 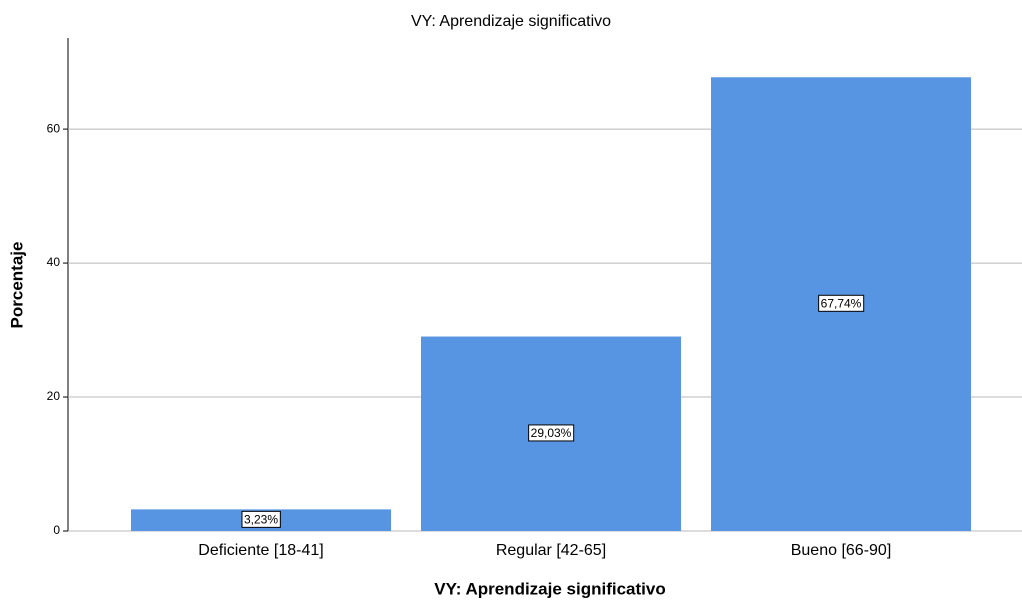 I want to click on value-label: 29,03%, so click(x=551, y=433).